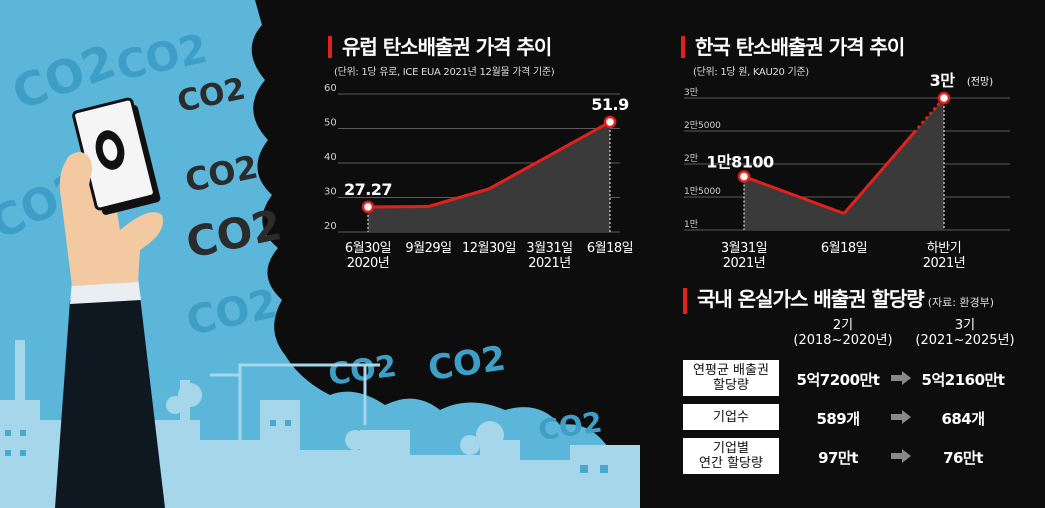 The image size is (1045, 508). Describe the element at coordinates (965, 333) in the screenshot. I see `column-header-phase3: 3기 (2021~2025년)` at that location.